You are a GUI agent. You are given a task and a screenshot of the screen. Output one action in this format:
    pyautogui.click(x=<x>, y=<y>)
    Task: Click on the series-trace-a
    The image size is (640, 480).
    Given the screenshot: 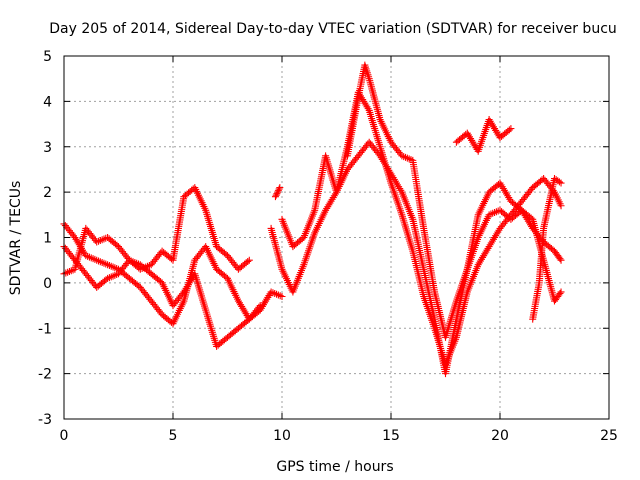 What is the action you would take?
    pyautogui.click(x=173, y=274)
    